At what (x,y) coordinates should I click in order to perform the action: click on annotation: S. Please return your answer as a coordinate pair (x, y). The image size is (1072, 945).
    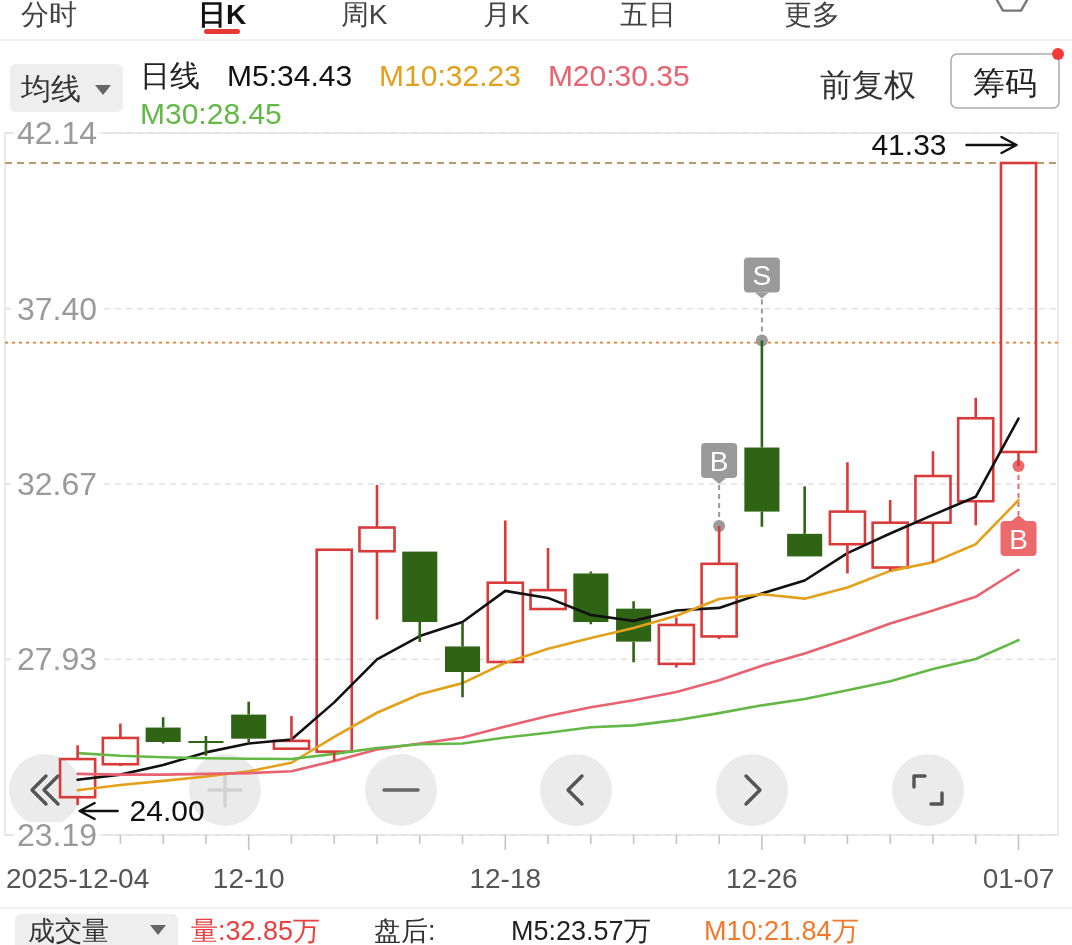
    Looking at the image, I should click on (762, 275).